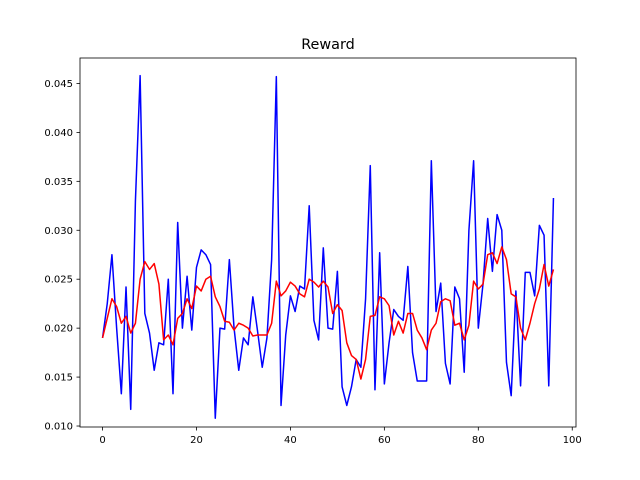  What do you see at coordinates (572, 440) in the screenshot?
I see `x-tick-label: 100` at bounding box center [572, 440].